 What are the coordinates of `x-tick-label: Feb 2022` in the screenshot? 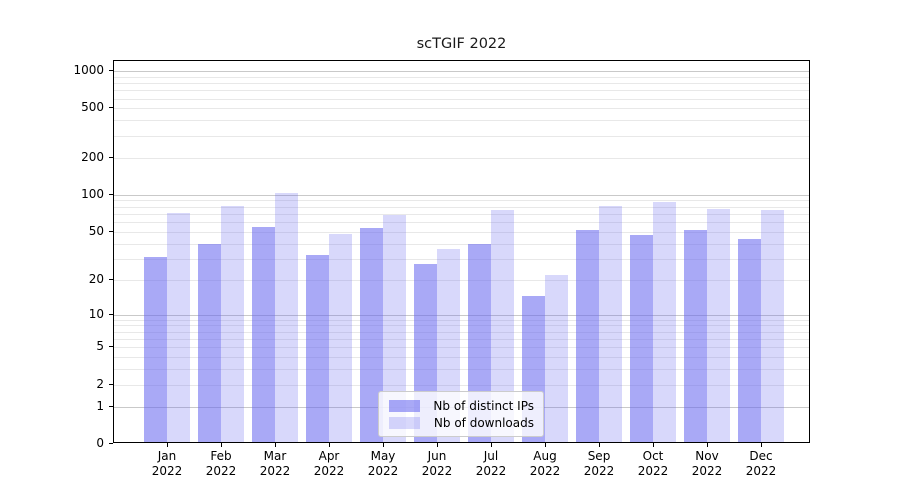 It's located at (221, 463).